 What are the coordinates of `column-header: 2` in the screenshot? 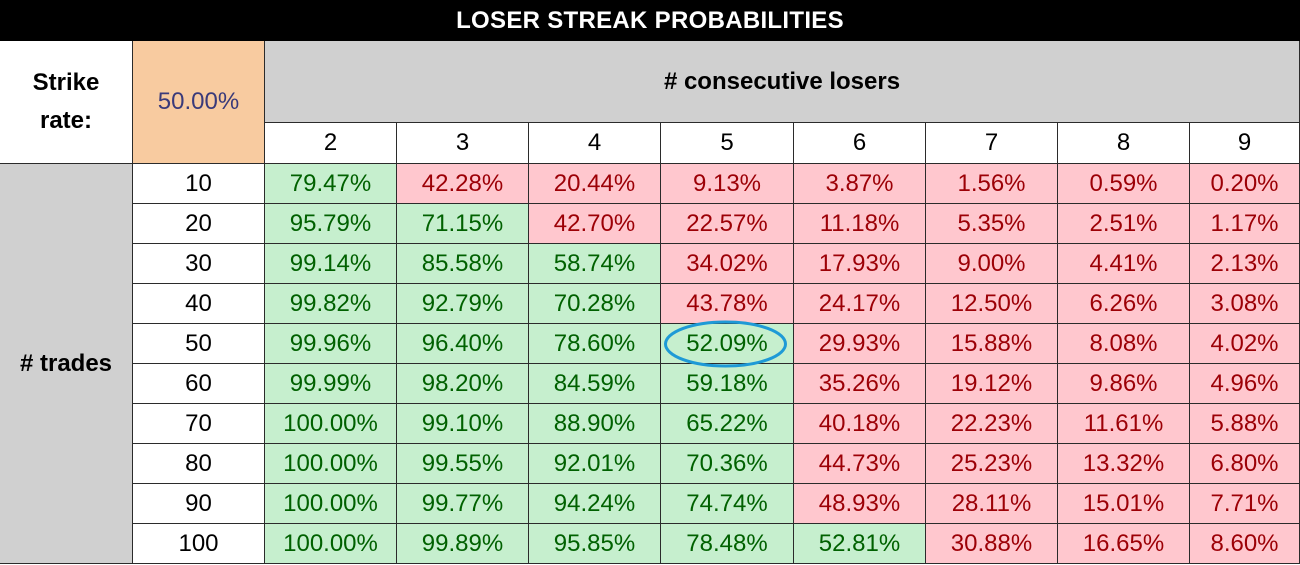 It's located at (331, 143).